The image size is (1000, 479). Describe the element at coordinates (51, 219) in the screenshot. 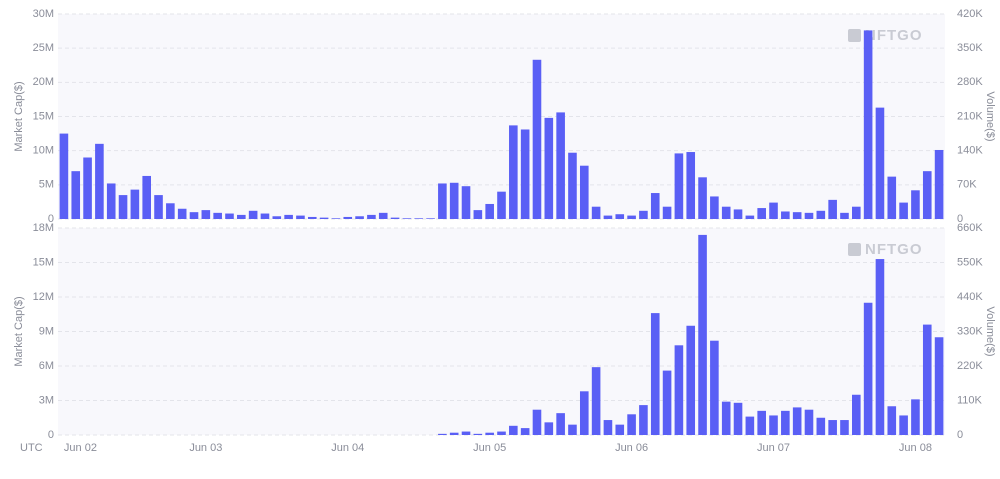

I see `y-tick-label: 0` at that location.